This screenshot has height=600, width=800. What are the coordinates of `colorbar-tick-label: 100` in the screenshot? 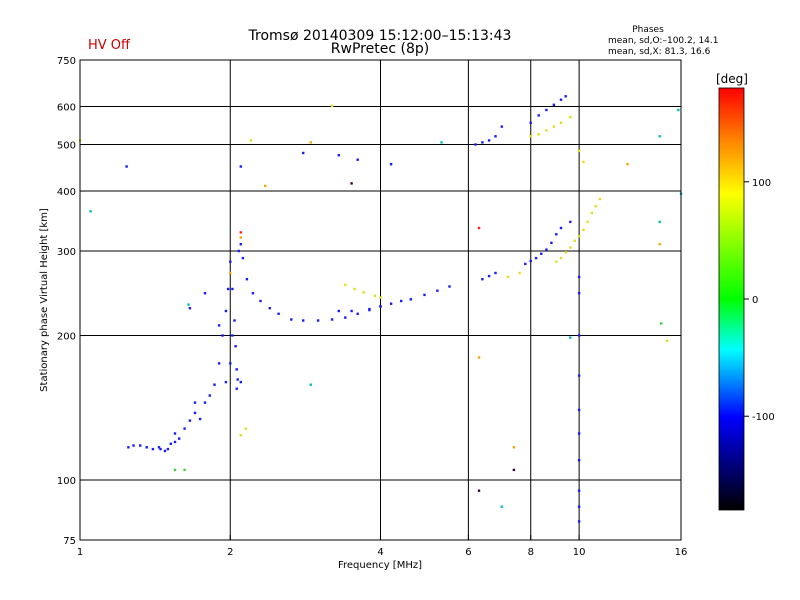 It's located at (761, 183).